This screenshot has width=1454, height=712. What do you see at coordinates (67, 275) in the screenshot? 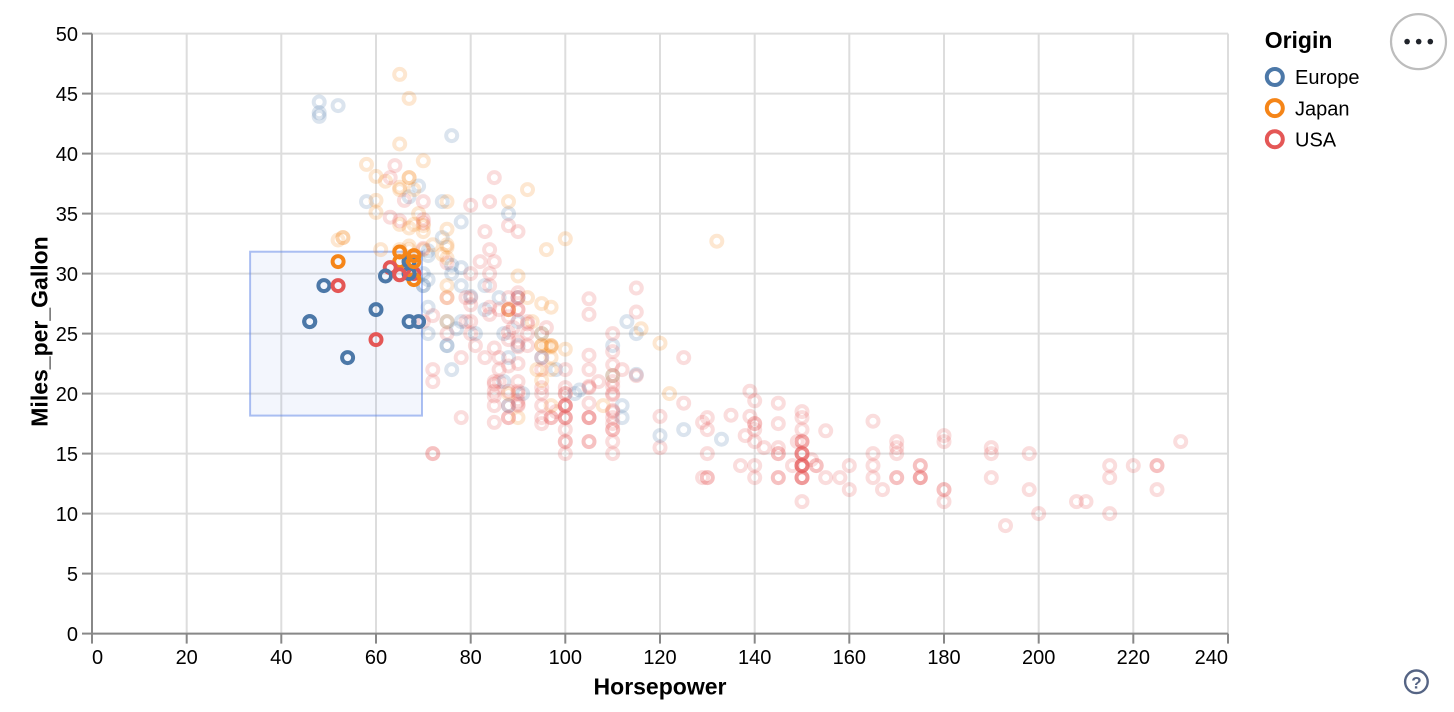
I see `svg-text: 30` at bounding box center [67, 275].